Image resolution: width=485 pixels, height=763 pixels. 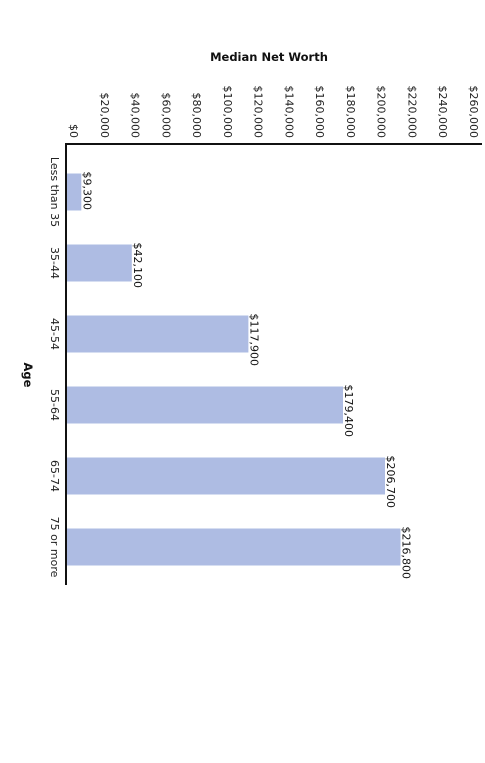 What do you see at coordinates (104, 116) in the screenshot?
I see `x-tick-label: $20,000` at bounding box center [104, 116].